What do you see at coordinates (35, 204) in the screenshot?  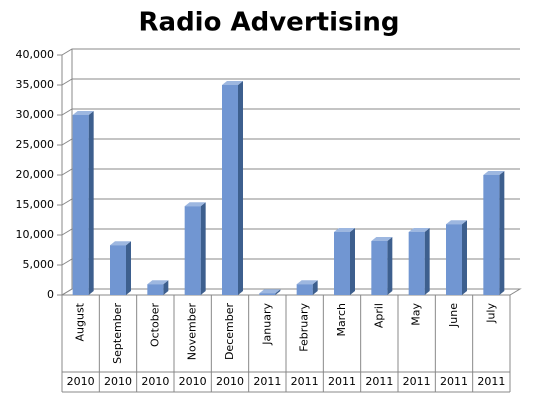 I see `y-tick-label: 15,000` at bounding box center [35, 204].